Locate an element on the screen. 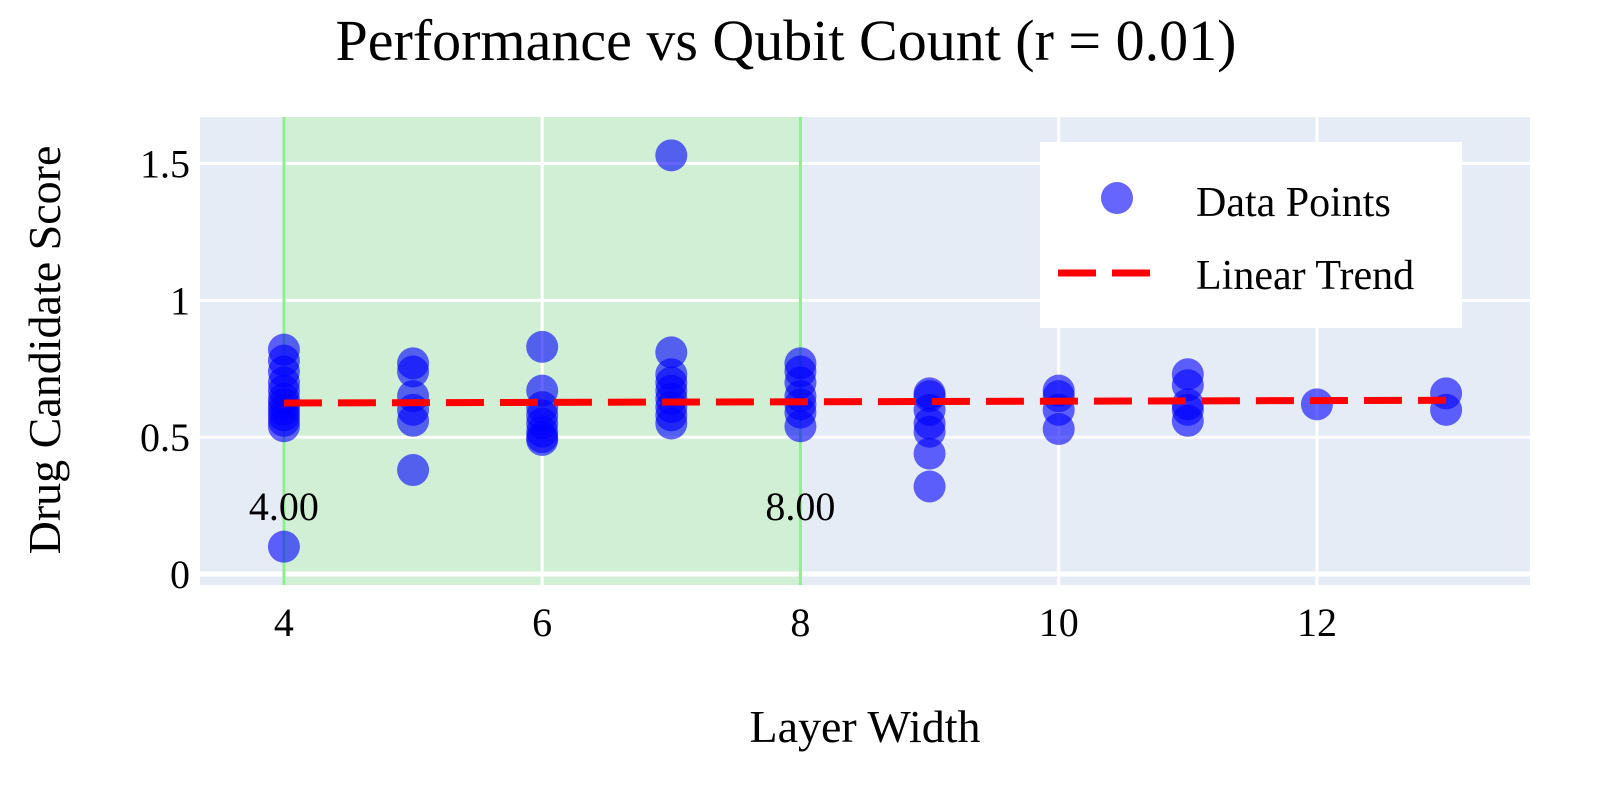  annotations: 4.00 8.00 is located at coordinates (542, 506).